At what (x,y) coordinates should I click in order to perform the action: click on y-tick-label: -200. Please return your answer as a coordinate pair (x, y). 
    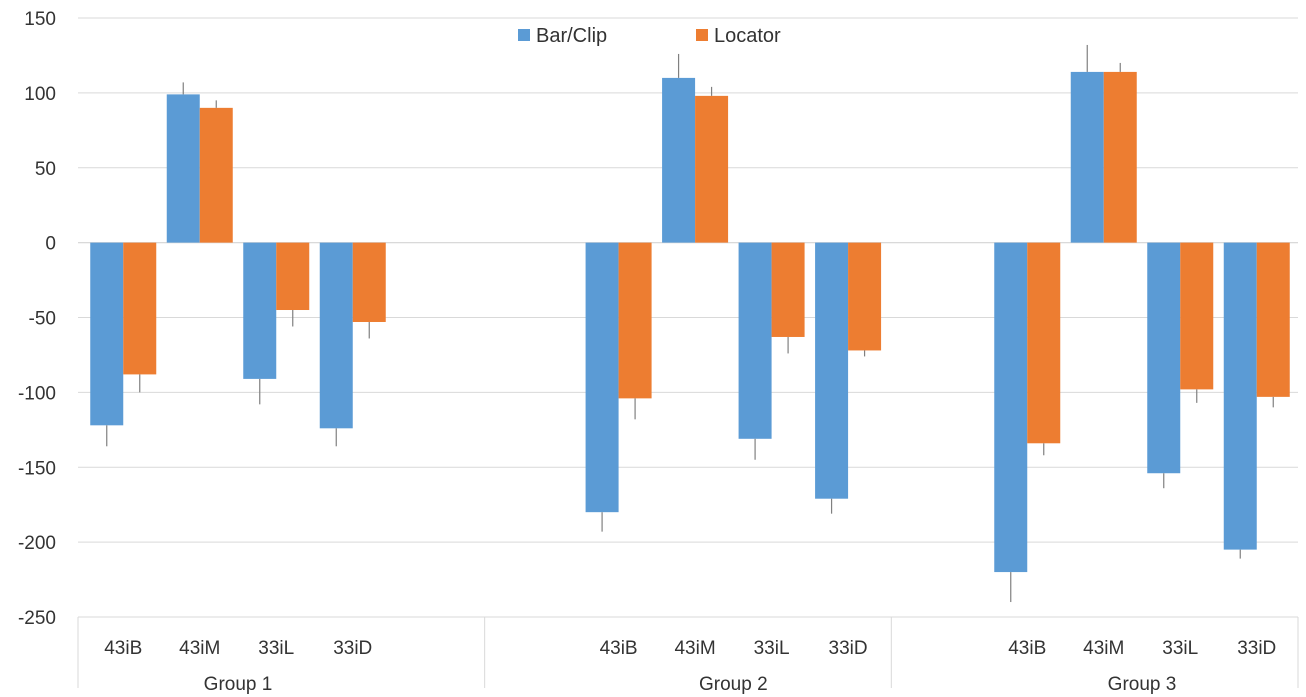
    Looking at the image, I should click on (37, 543).